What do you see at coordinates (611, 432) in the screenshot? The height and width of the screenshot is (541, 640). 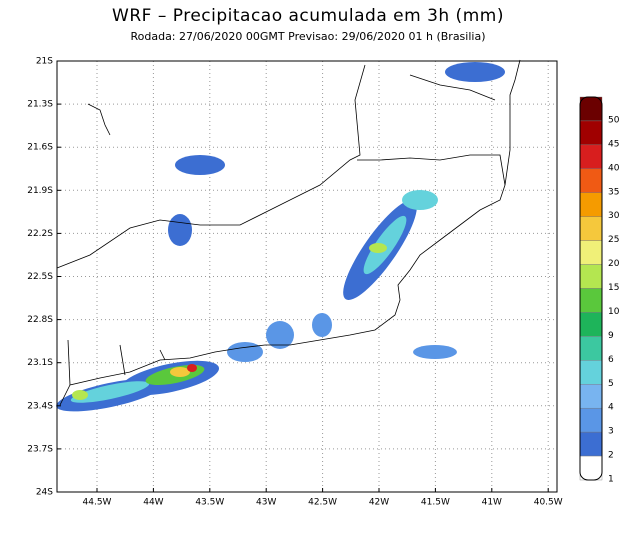 I see `colorbar-label: 3` at bounding box center [611, 432].